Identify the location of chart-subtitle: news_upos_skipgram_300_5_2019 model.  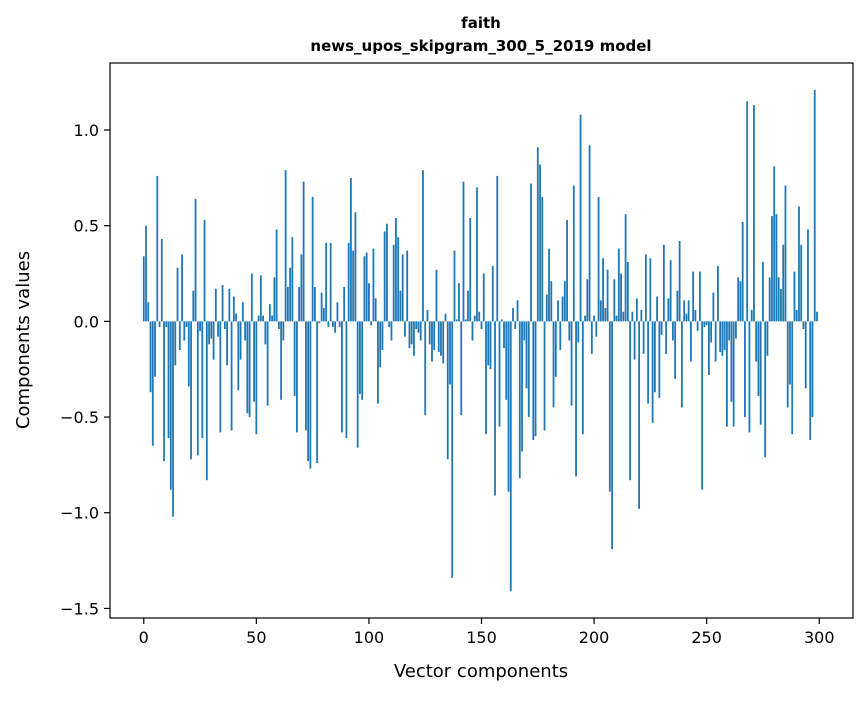
(480, 46).